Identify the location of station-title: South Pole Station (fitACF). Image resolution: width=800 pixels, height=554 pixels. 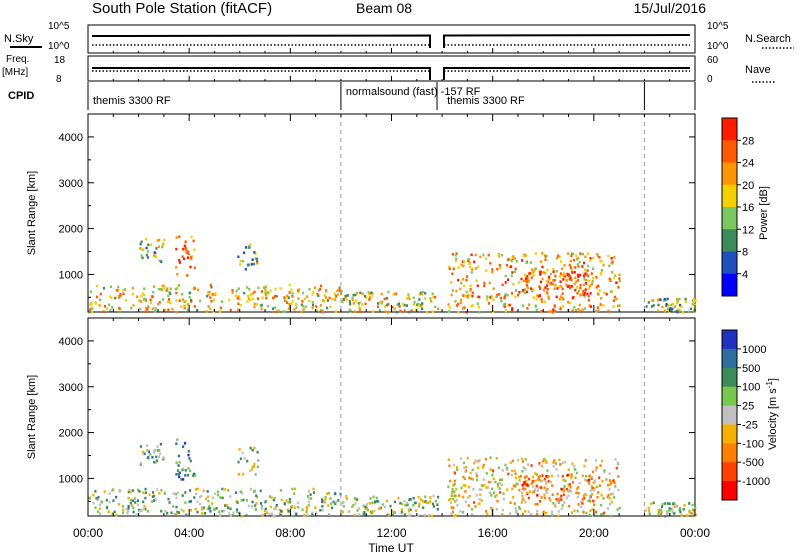
(182, 8).